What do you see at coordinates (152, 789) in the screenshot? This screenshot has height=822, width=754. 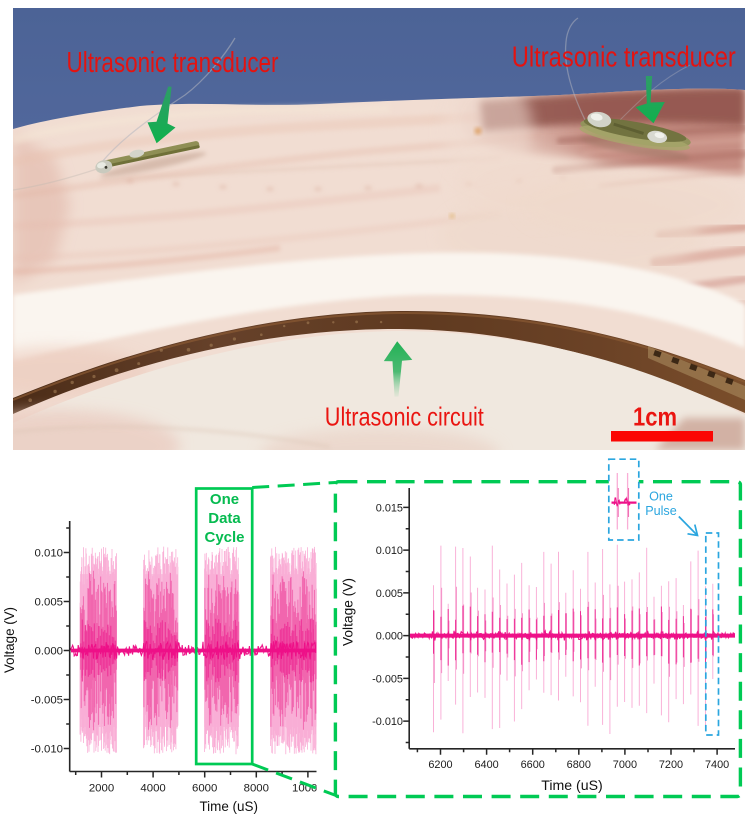 I see `svg-text: 4000` at bounding box center [152, 789].